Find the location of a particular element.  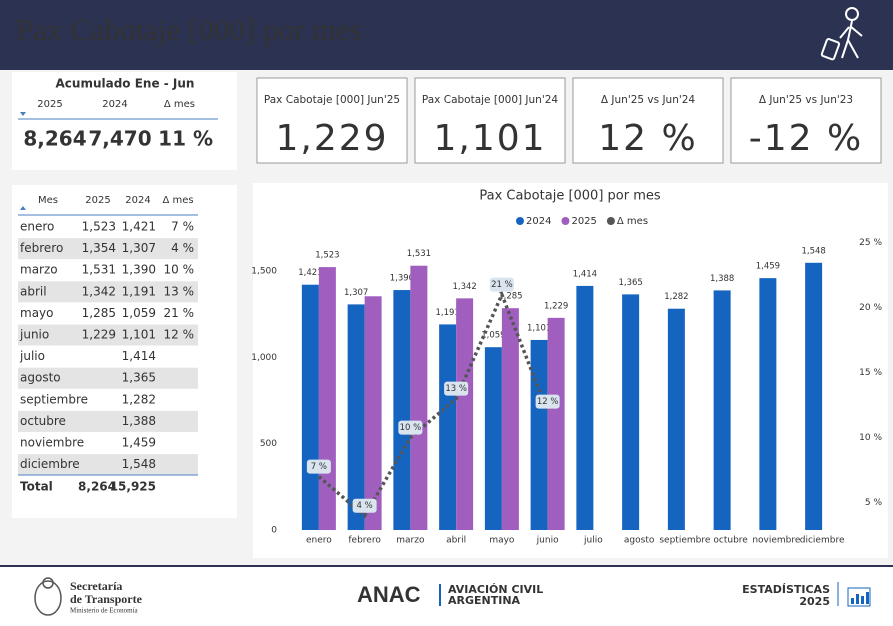

footer-text: 2025 is located at coordinates (814, 601).